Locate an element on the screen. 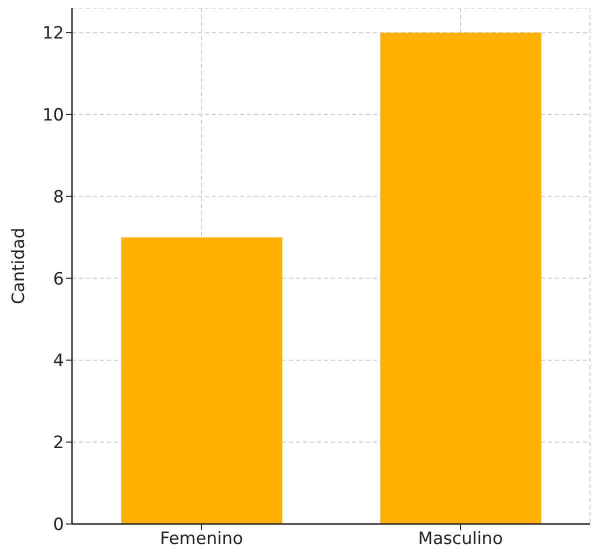 This screenshot has width=592, height=556. y-axis-title: Cantidad is located at coordinates (19, 266).